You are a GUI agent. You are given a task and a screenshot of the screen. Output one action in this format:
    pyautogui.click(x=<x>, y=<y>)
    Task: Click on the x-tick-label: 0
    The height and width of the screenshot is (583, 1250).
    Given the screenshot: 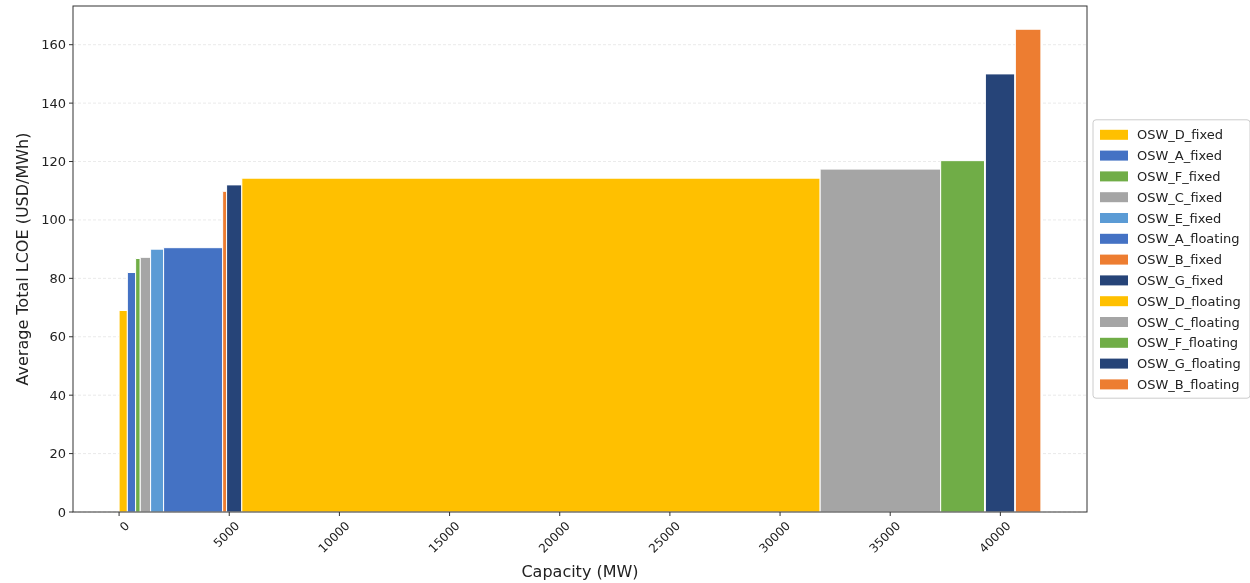 What is the action you would take?
    pyautogui.click(x=124, y=526)
    